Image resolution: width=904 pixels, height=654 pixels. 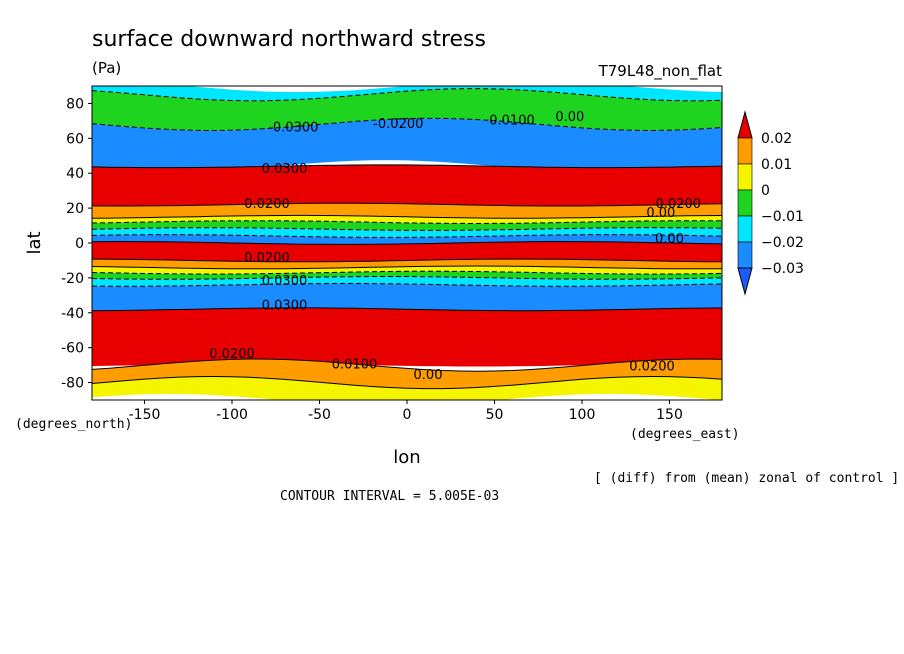 I want to click on x-axis-label: lon, so click(x=406, y=457).